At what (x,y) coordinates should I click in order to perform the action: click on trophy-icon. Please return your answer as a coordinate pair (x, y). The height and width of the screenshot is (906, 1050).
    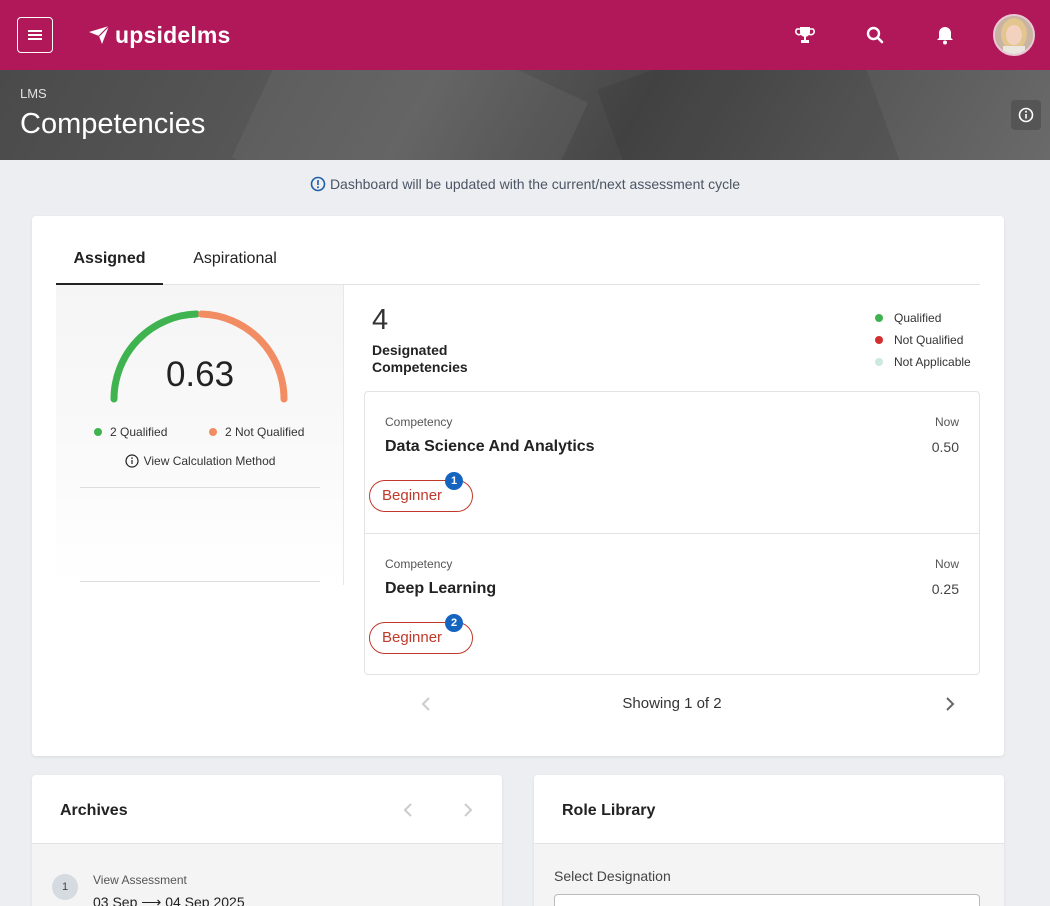
    Looking at the image, I should click on (805, 35).